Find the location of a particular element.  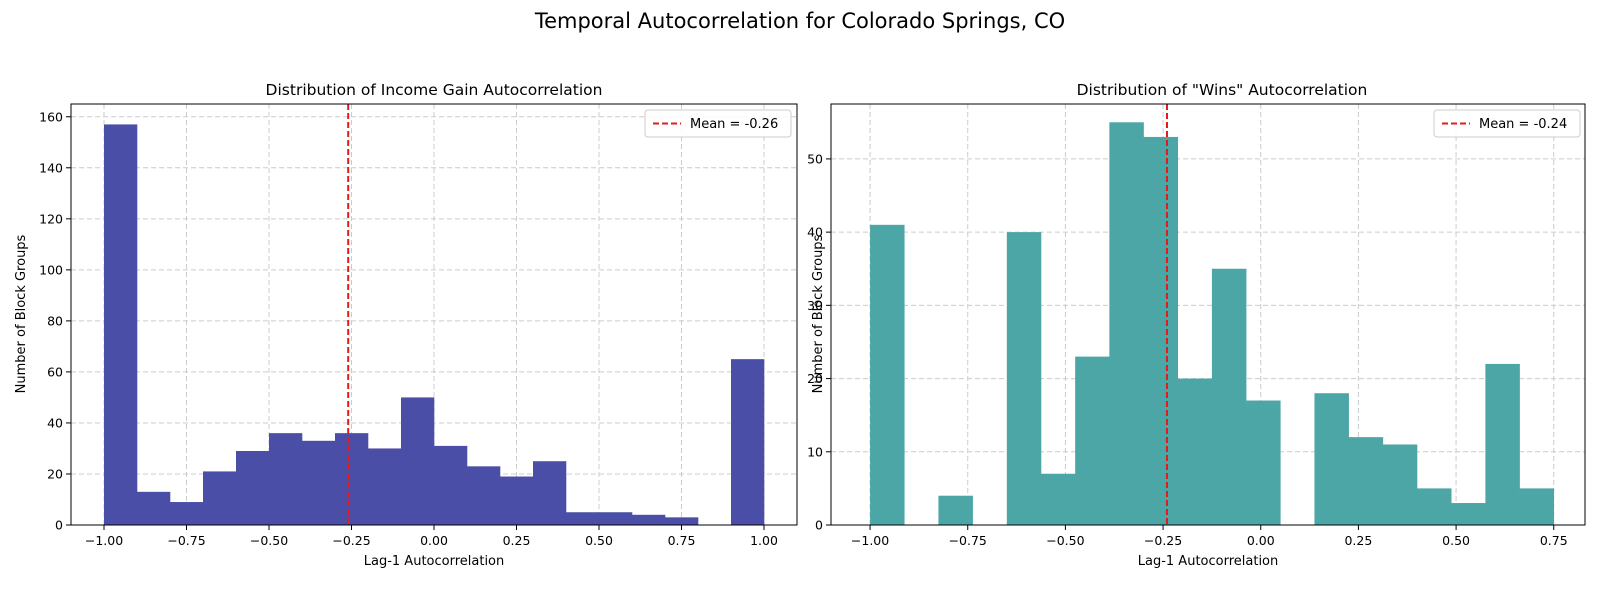

y-tick-label: 80 is located at coordinates (55, 320).